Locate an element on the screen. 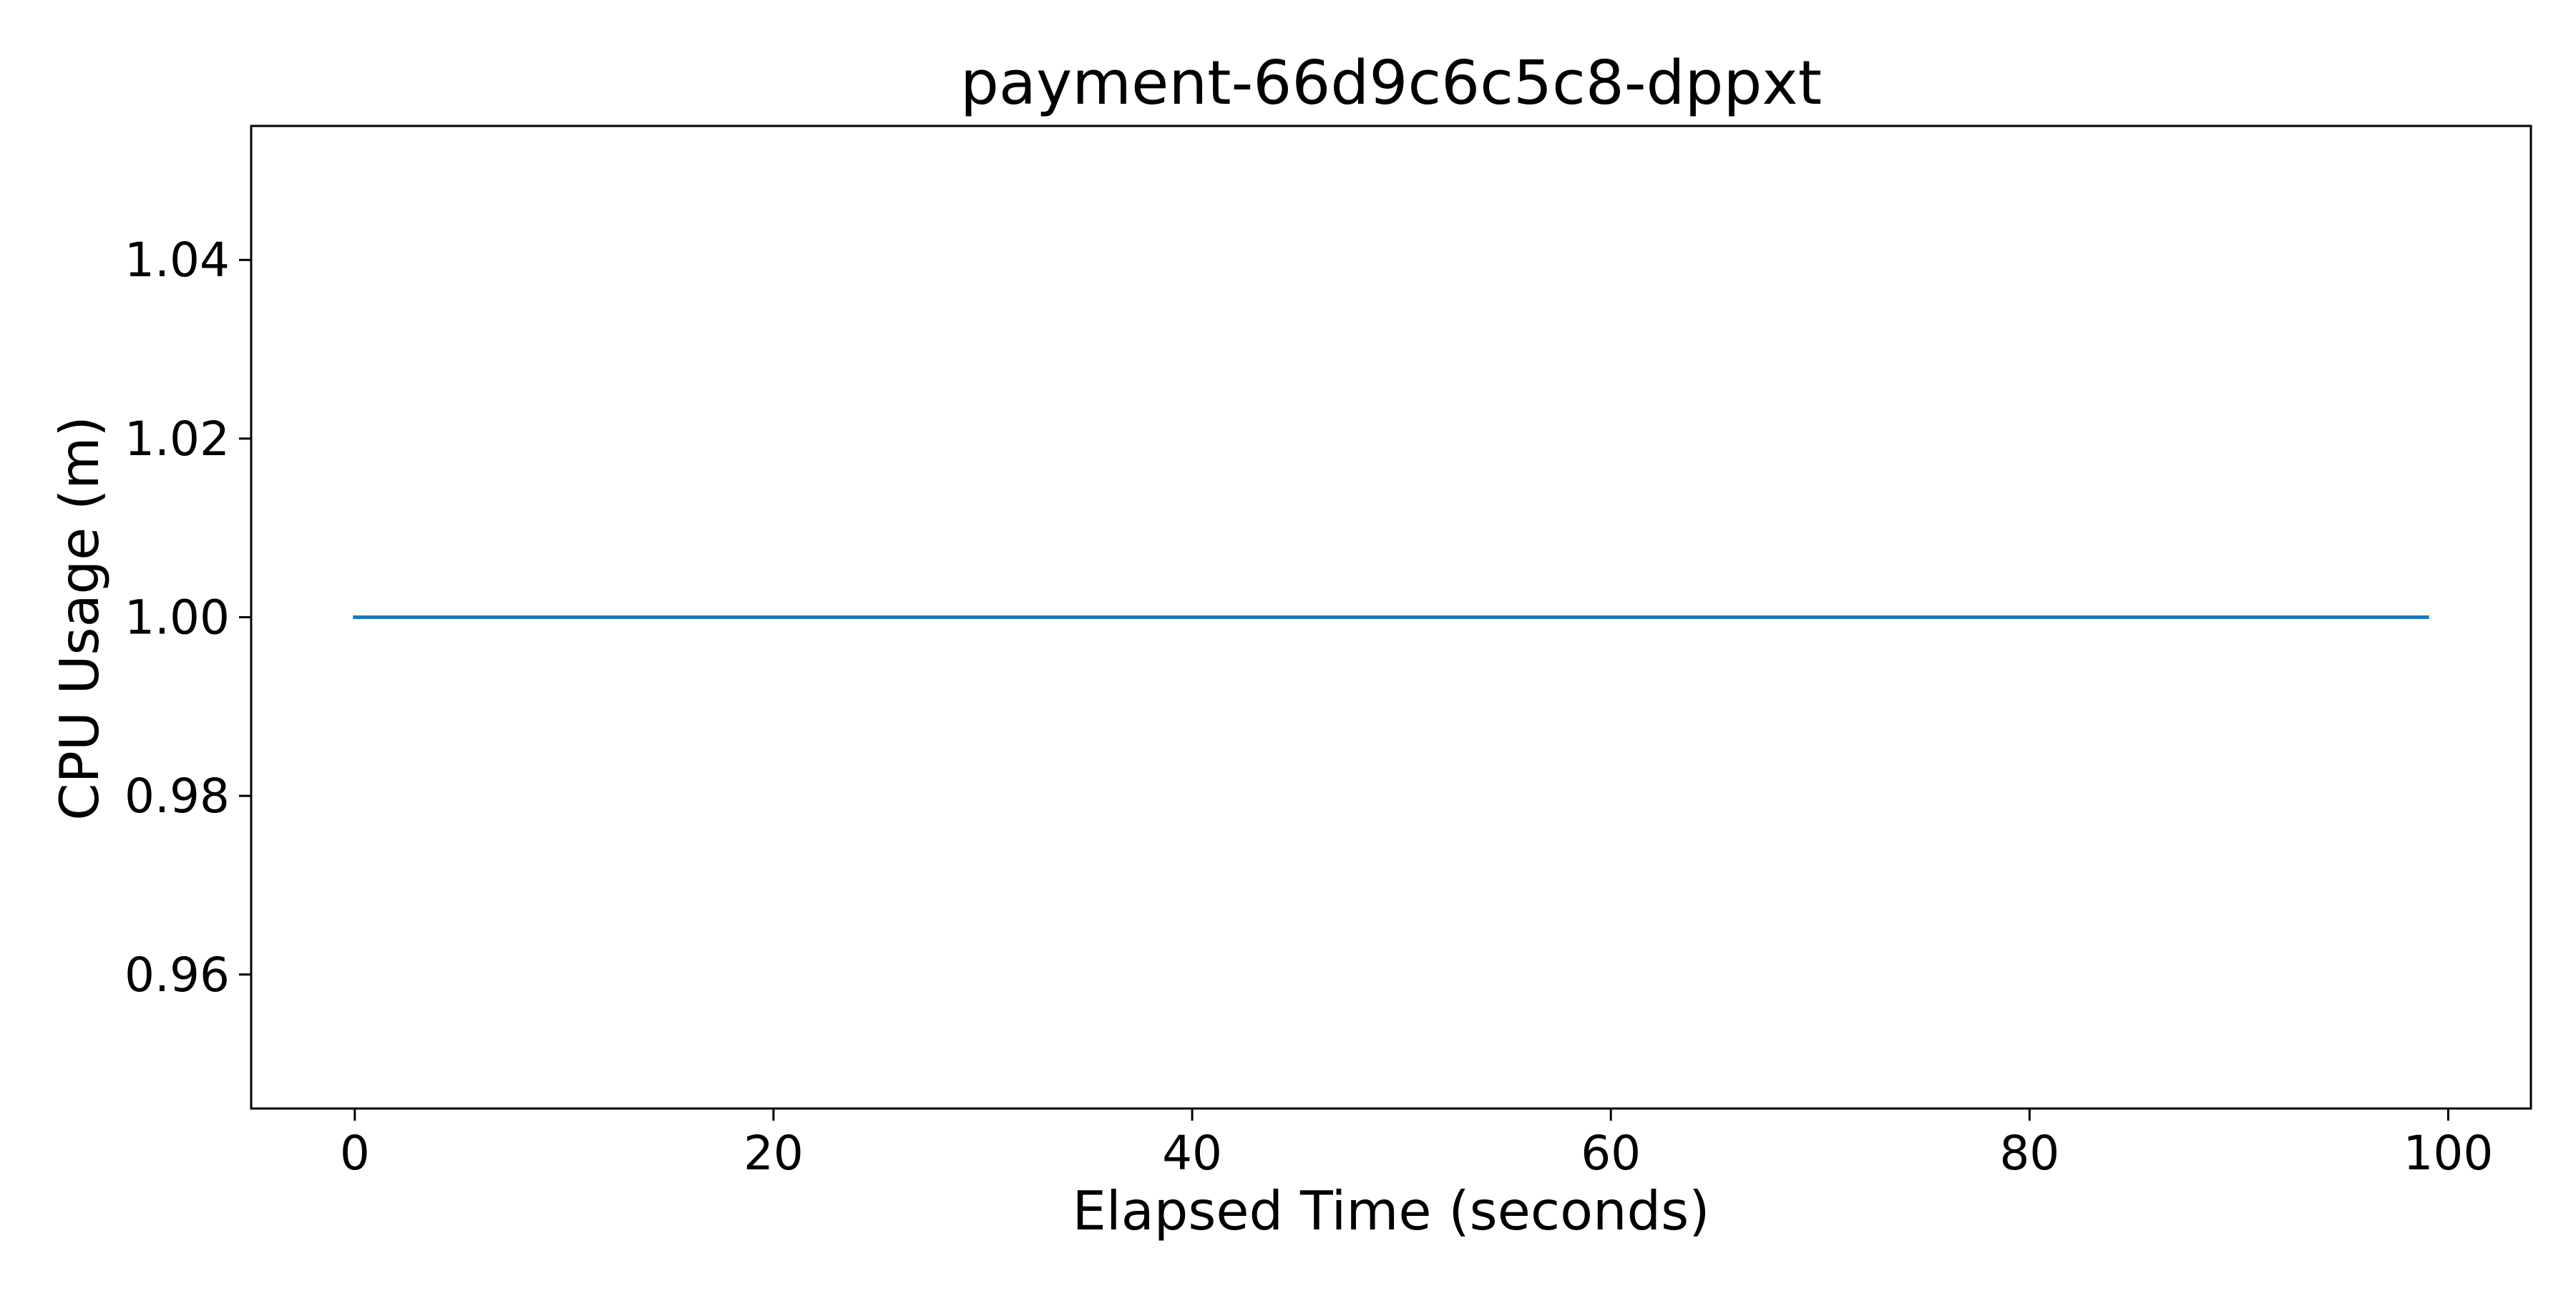 The height and width of the screenshot is (1291, 2576). x-tick-label: 0 is located at coordinates (355, 1153).